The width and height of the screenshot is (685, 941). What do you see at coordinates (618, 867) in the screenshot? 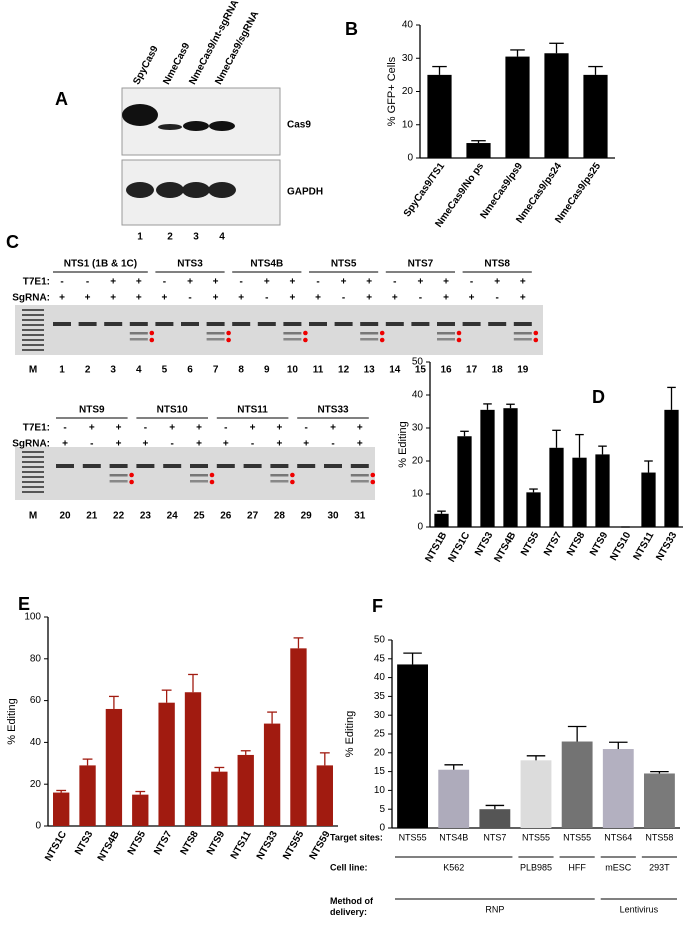
I see `cell-line-label: mESC` at bounding box center [618, 867].